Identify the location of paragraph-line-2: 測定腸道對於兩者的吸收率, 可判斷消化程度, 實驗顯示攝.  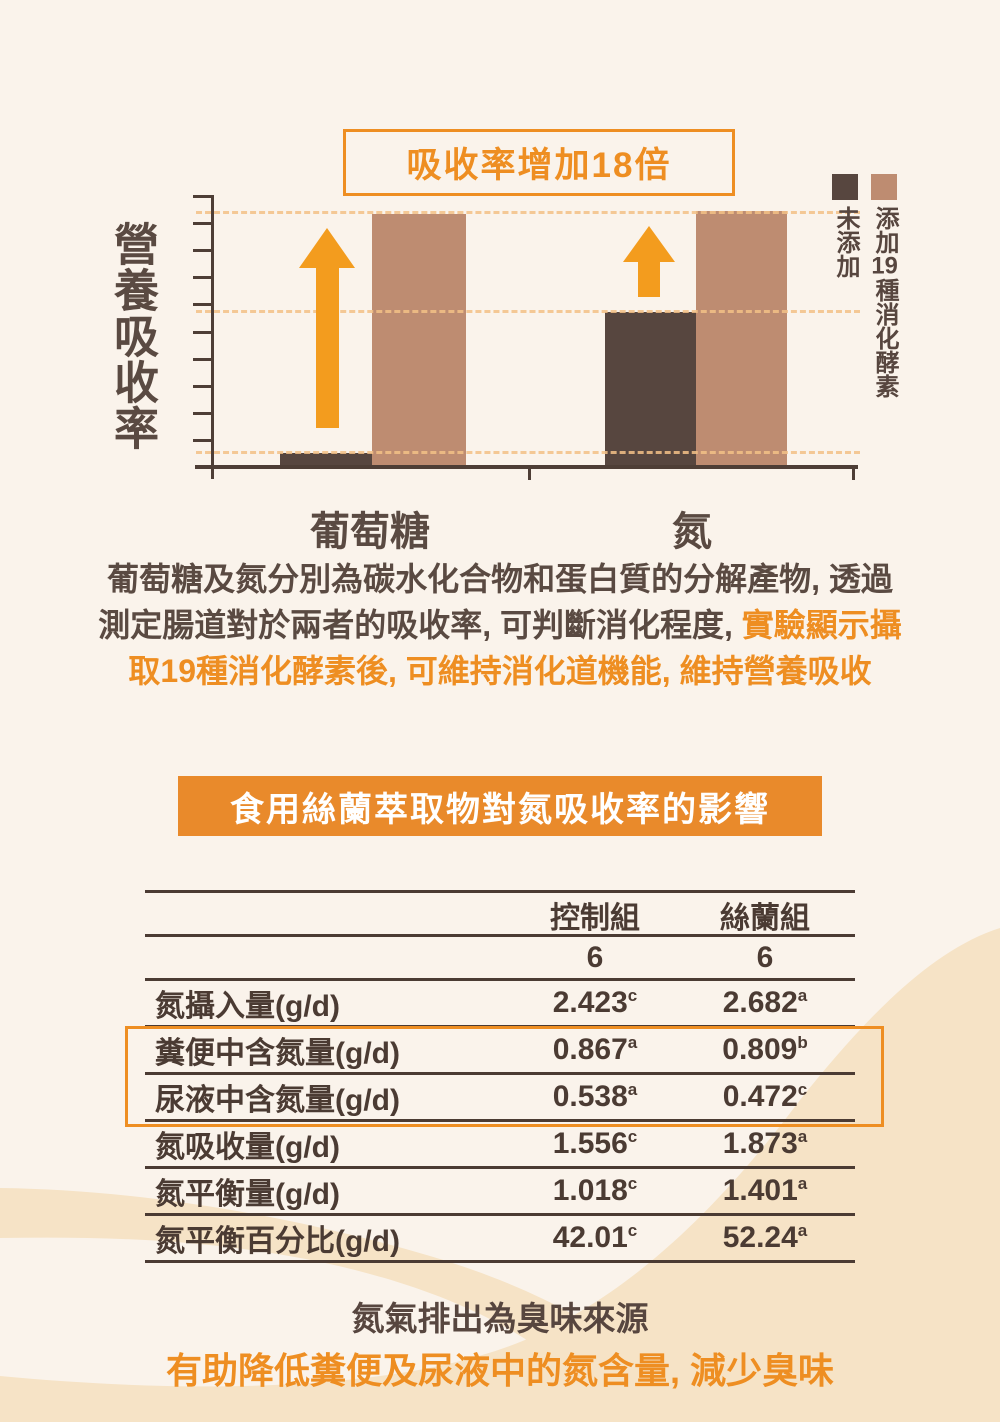
(500, 625).